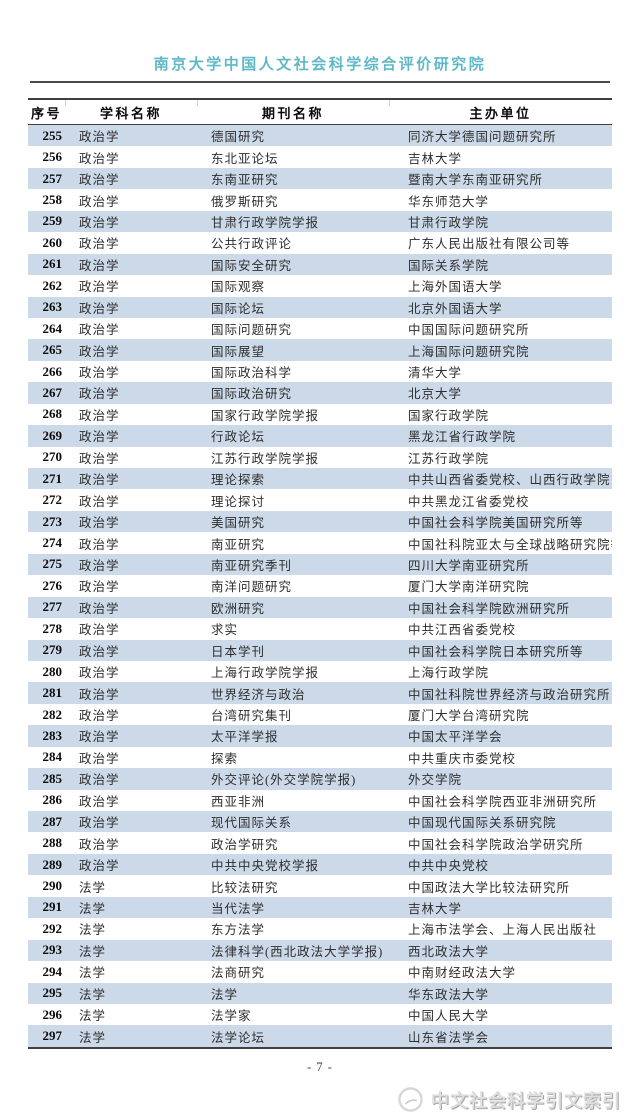  What do you see at coordinates (482, 137) in the screenshot?
I see `cell-organizer: 同济大学德国问题研究所` at bounding box center [482, 137].